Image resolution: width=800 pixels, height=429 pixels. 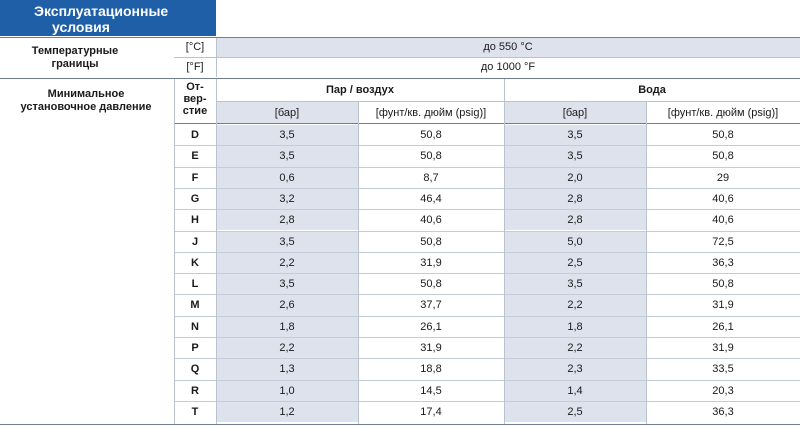 I want to click on water-bar-value: 5,0, so click(x=575, y=241).